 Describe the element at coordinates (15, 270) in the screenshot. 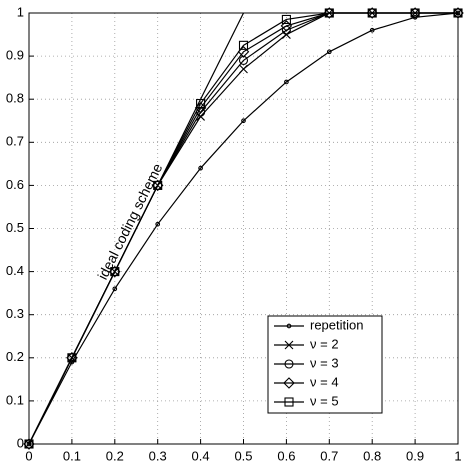

I see `y-tick-label: 0.4` at that location.